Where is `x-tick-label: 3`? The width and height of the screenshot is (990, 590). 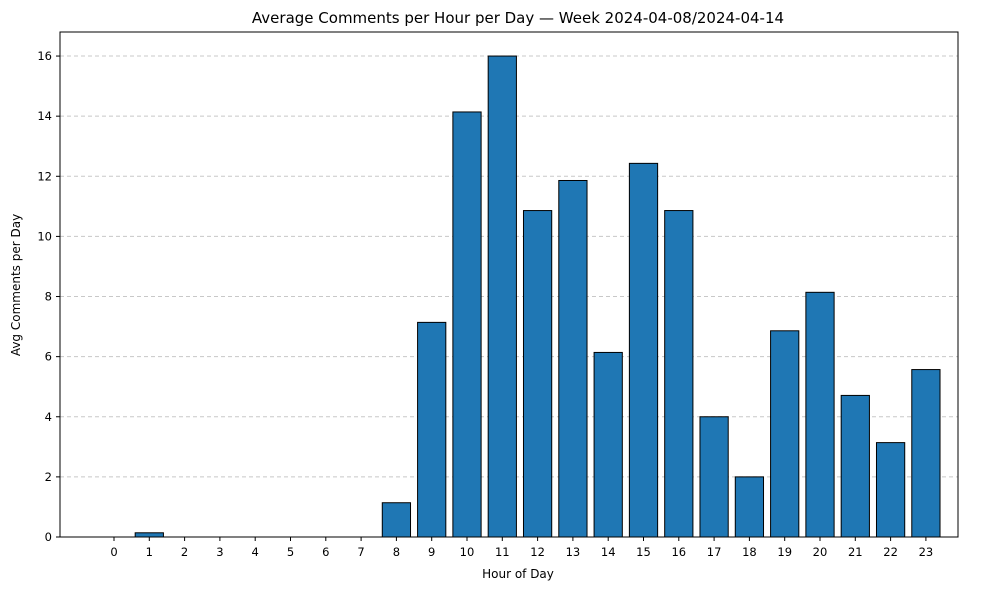
x-tick-label: 3 is located at coordinates (219, 552).